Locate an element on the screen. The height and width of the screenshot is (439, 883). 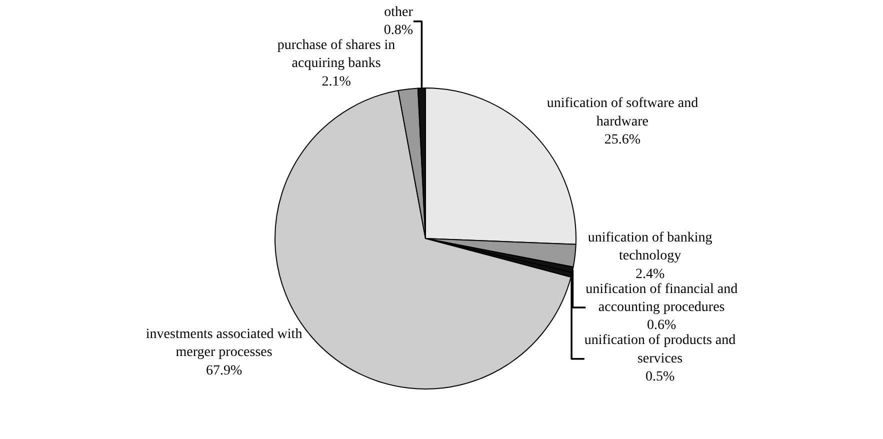
data-label: 25.6% is located at coordinates (622, 140).